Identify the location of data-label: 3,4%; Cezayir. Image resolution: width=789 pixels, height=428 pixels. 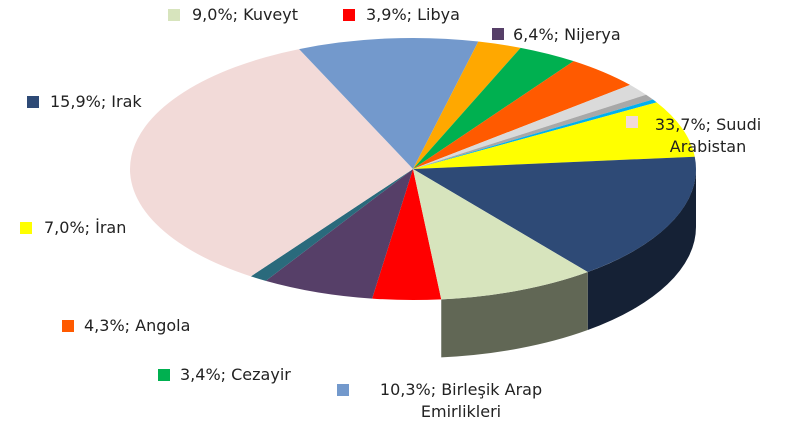
(235, 374).